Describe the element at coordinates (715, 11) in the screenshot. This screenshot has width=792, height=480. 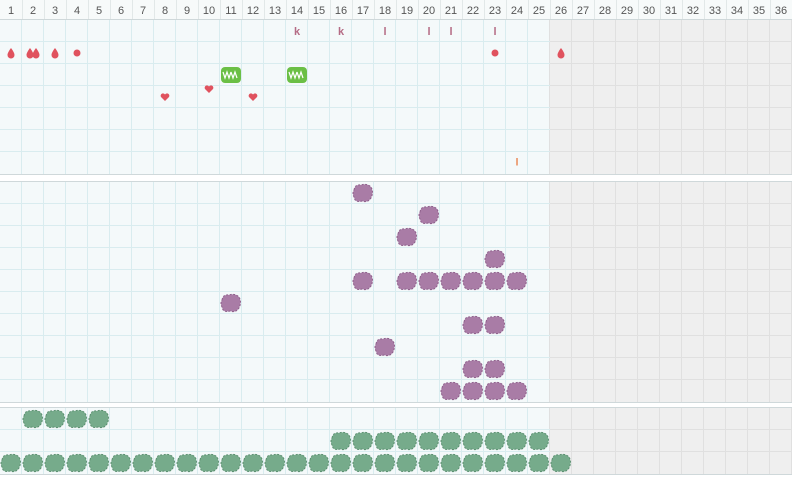
I see `column-label: 33` at that location.